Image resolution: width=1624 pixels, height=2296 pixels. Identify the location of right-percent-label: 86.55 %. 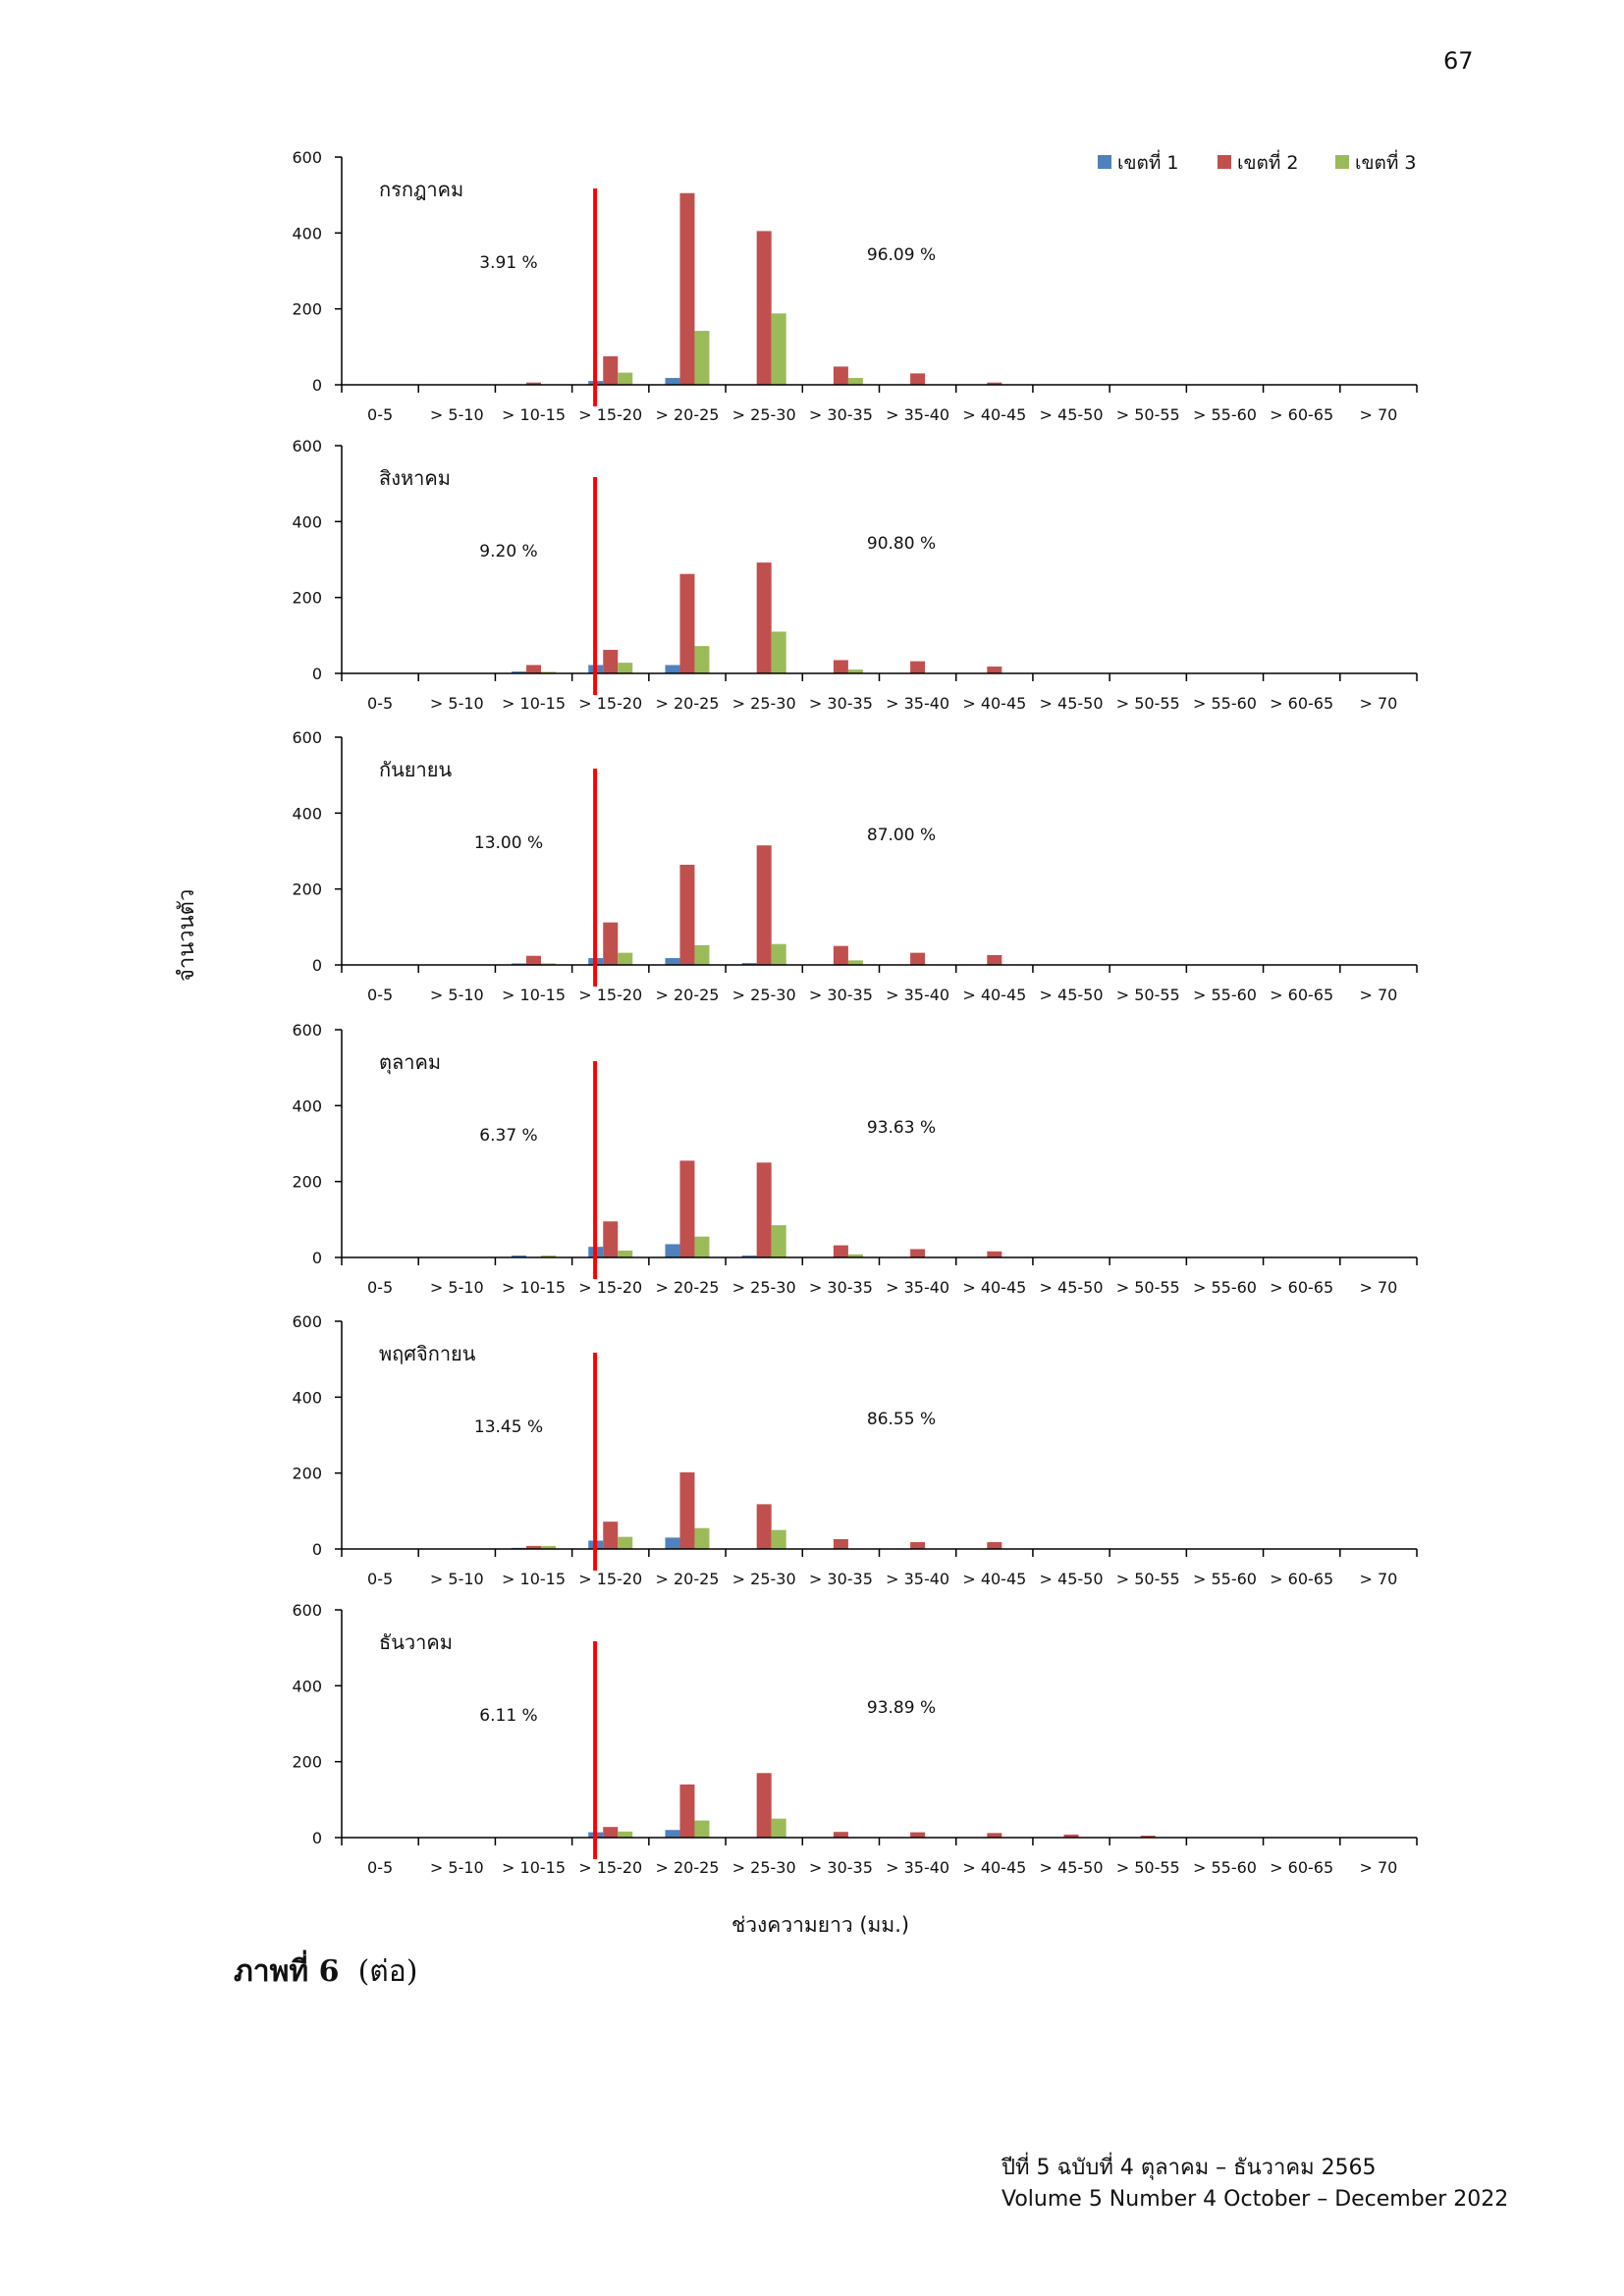
(901, 1419).